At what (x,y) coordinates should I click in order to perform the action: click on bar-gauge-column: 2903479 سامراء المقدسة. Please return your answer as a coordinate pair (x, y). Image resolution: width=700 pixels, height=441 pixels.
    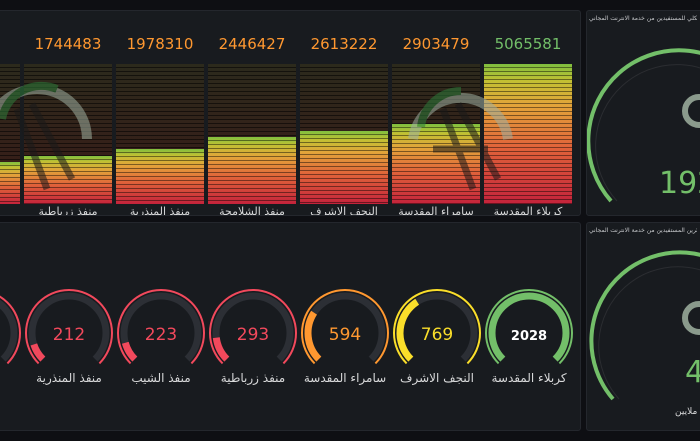
    Looking at the image, I should click on (436, 113).